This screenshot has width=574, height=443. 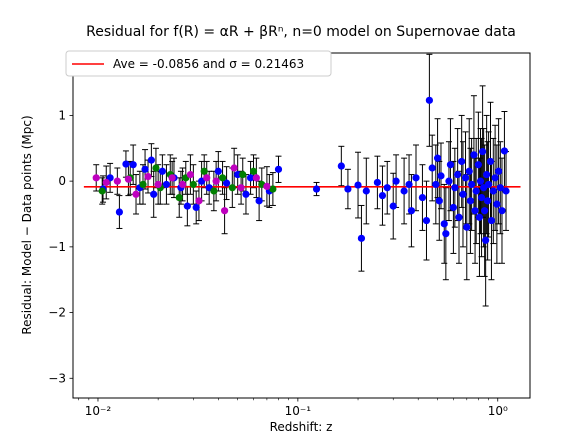 What do you see at coordinates (98, 411) in the screenshot?
I see `x-tick-label: 10⁻²` at bounding box center [98, 411].